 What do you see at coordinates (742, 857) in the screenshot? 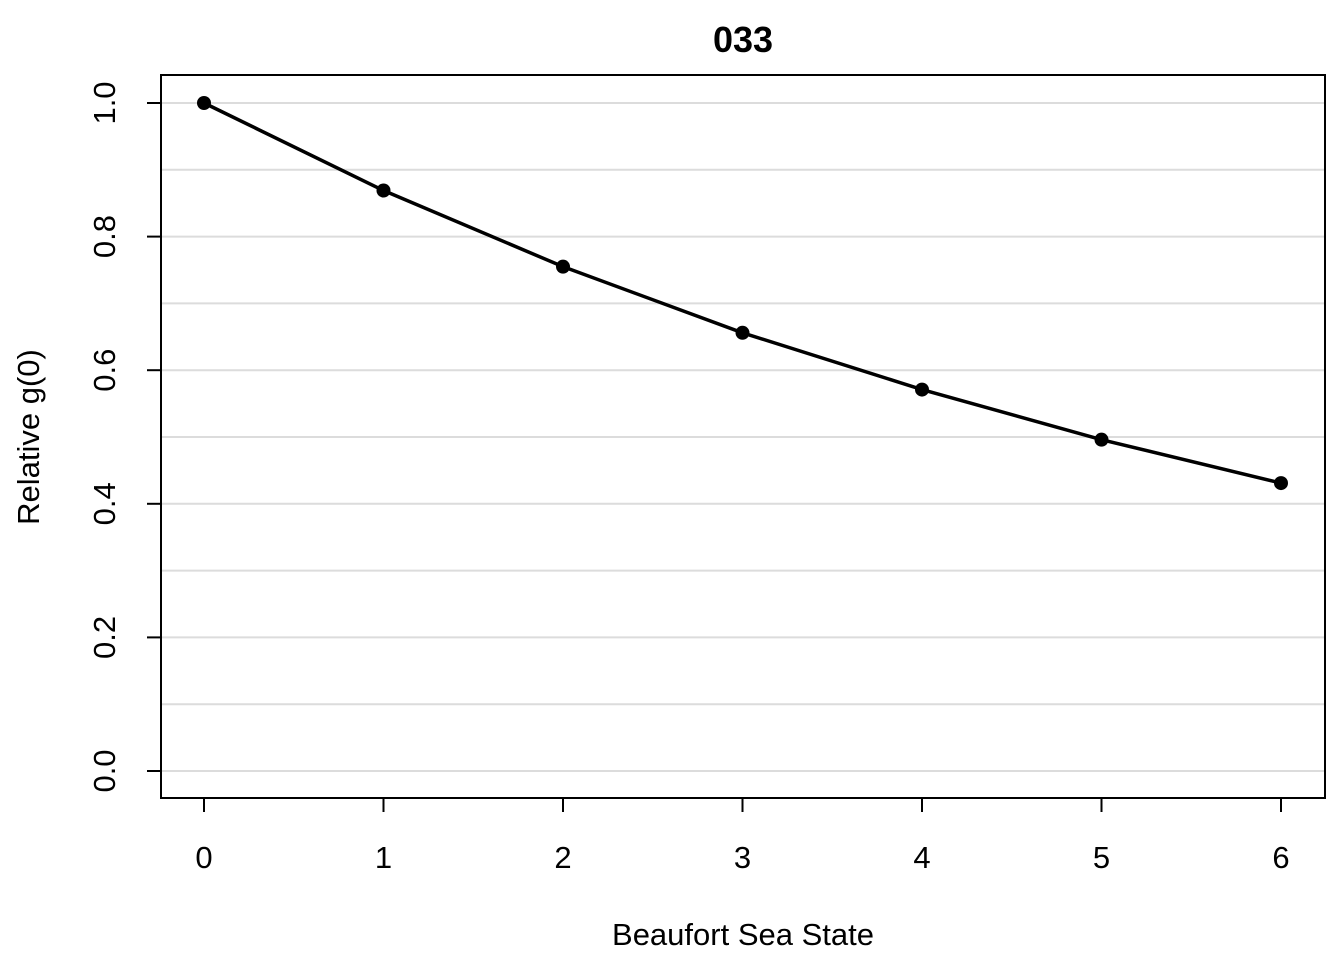
I see `x-tick-label: 3` at bounding box center [742, 857].